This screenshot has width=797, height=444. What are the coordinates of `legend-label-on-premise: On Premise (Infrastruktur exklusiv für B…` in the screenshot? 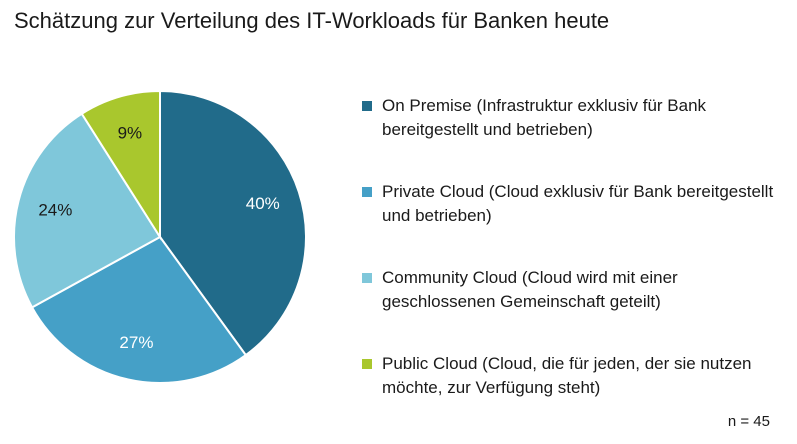 It's located at (544, 117).